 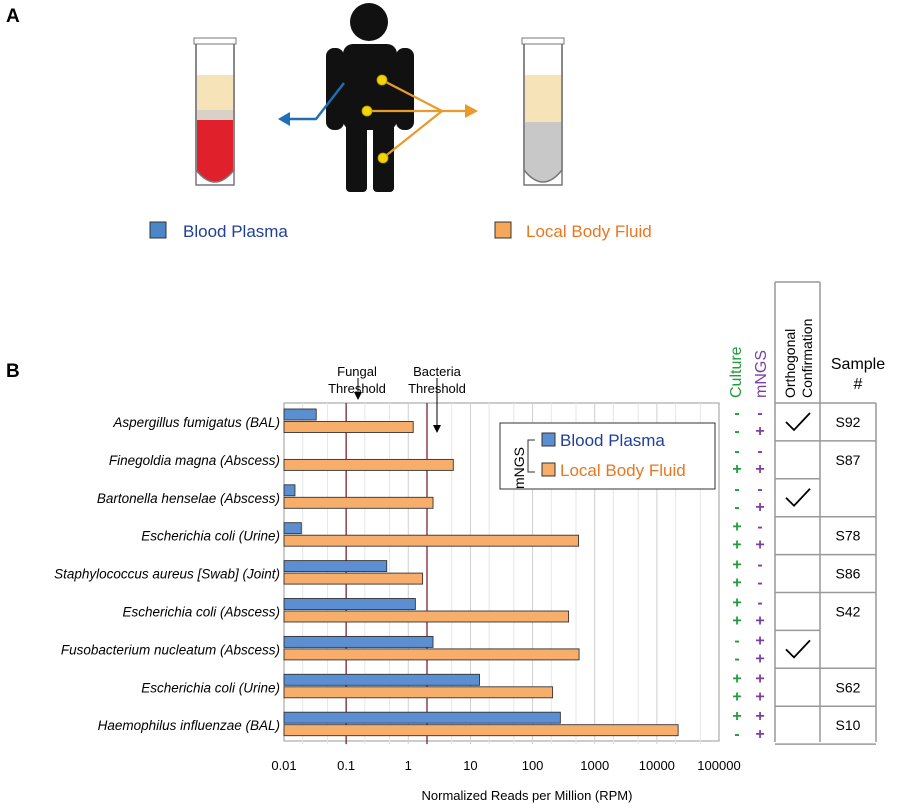 What do you see at coordinates (825, 592) in the screenshot?
I see `table-row-lines` at bounding box center [825, 592].